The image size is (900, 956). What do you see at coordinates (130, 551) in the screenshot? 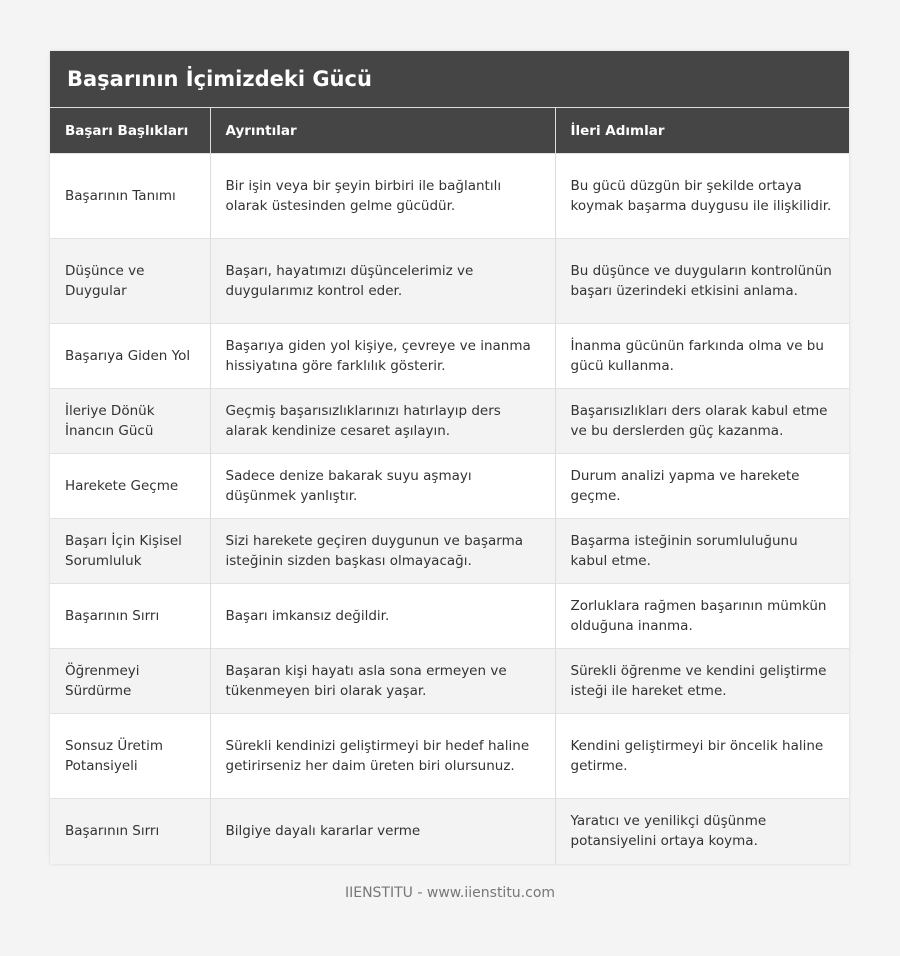
I see `cell-title: Başarı İçin Kişisel Sorumluluk` at bounding box center [130, 551].